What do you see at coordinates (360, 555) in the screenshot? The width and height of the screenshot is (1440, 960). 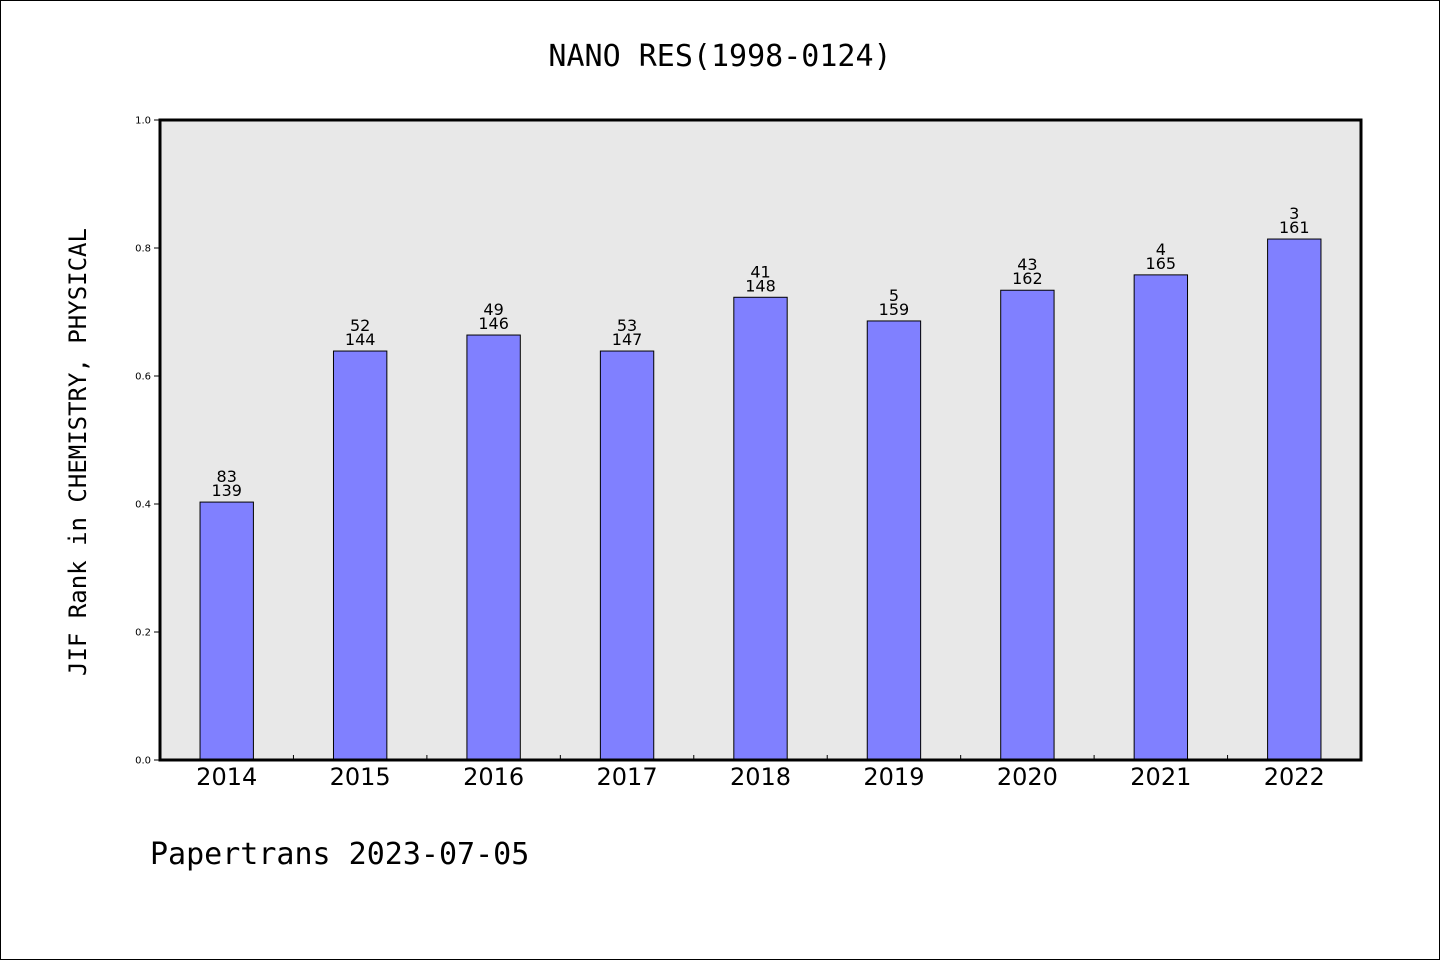 I see `bar-2015` at bounding box center [360, 555].